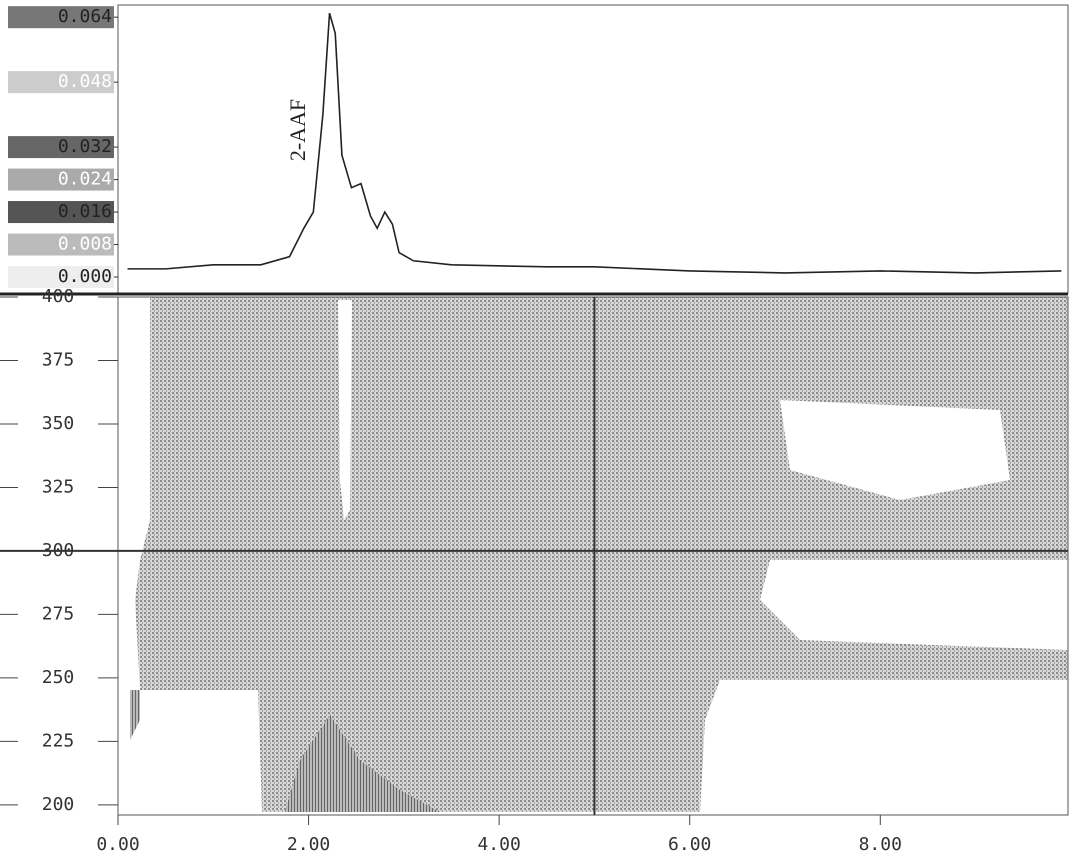 The image size is (1073, 861). Describe the element at coordinates (117, 844) in the screenshot. I see `x-tick-label: 0.00` at that location.